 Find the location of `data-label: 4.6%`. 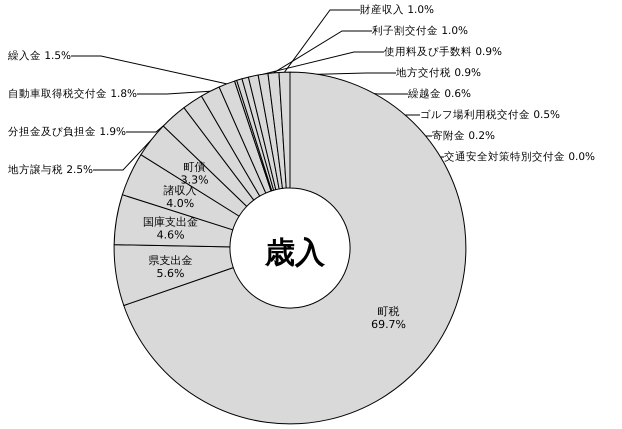

data-label: 4.6% is located at coordinates (170, 235).